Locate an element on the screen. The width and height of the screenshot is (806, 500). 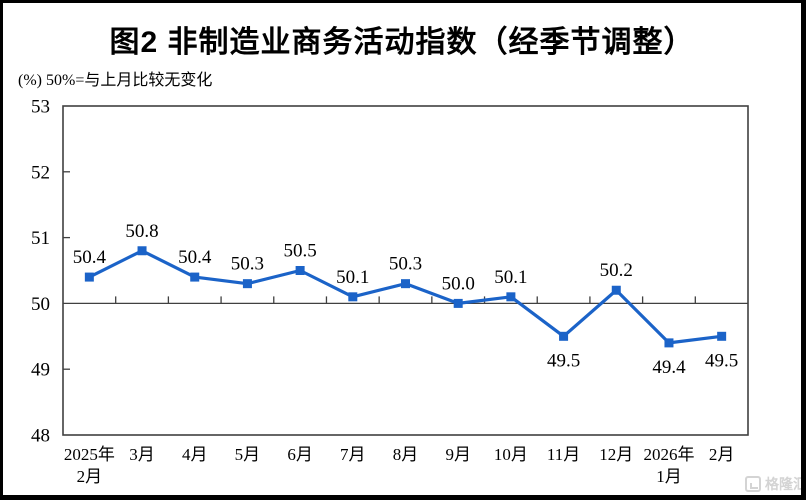
svg-text: 12月 is located at coordinates (616, 454).